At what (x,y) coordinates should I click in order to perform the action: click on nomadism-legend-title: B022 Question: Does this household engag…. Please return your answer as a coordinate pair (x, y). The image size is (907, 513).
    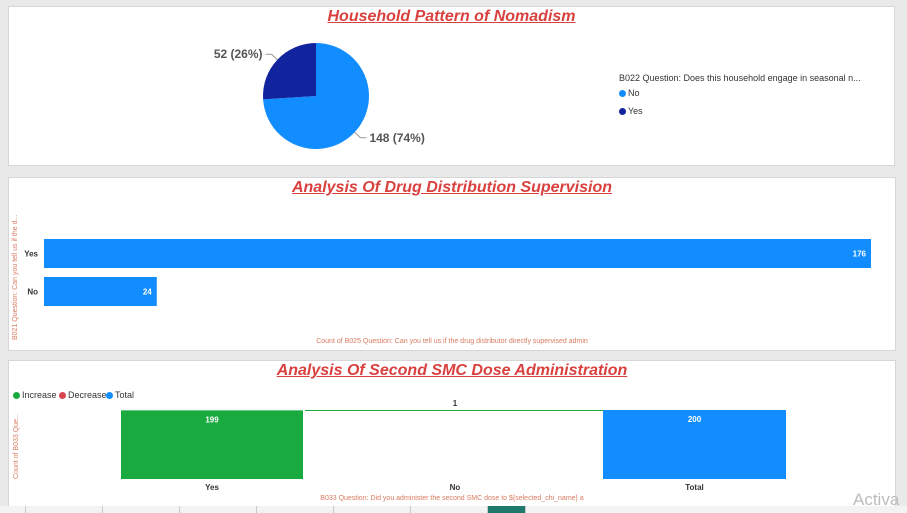
    Looking at the image, I should click on (740, 78).